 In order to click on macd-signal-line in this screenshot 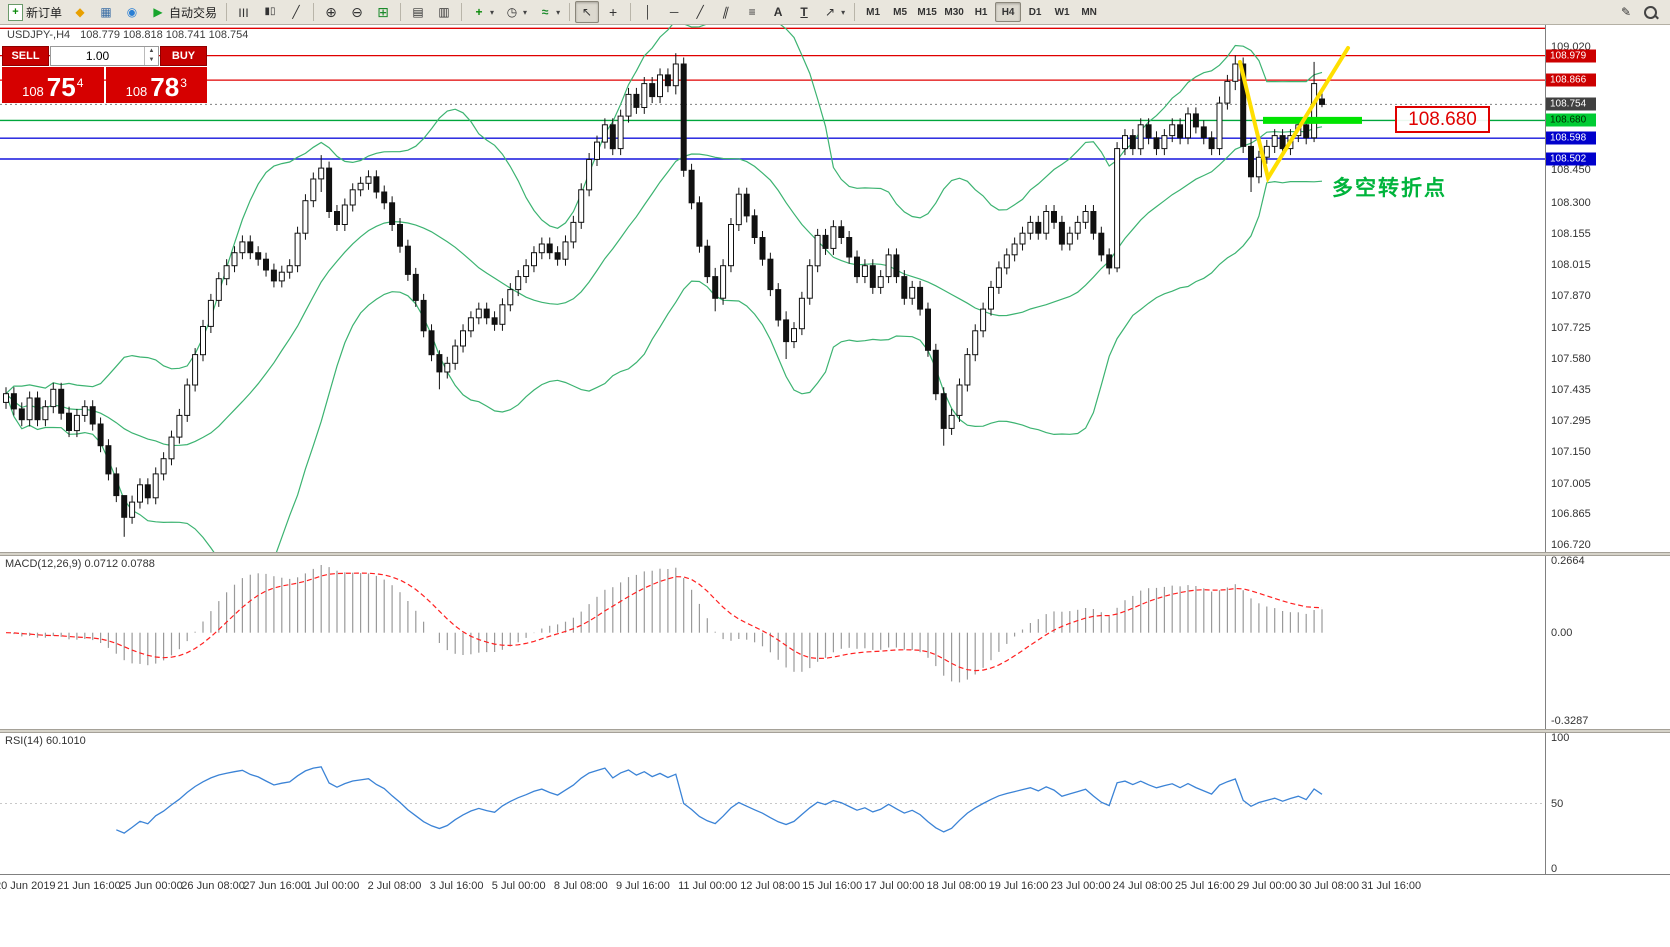, I will do `click(664, 622)`.